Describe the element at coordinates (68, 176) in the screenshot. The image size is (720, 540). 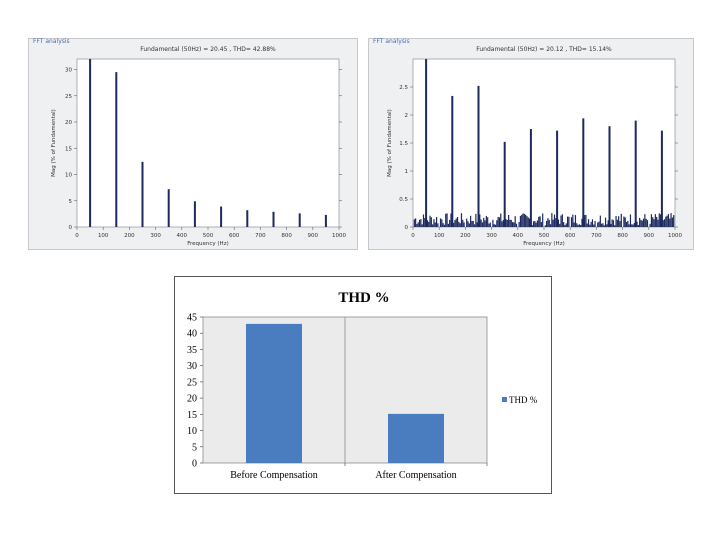
I see `y-tick-label: 10` at that location.